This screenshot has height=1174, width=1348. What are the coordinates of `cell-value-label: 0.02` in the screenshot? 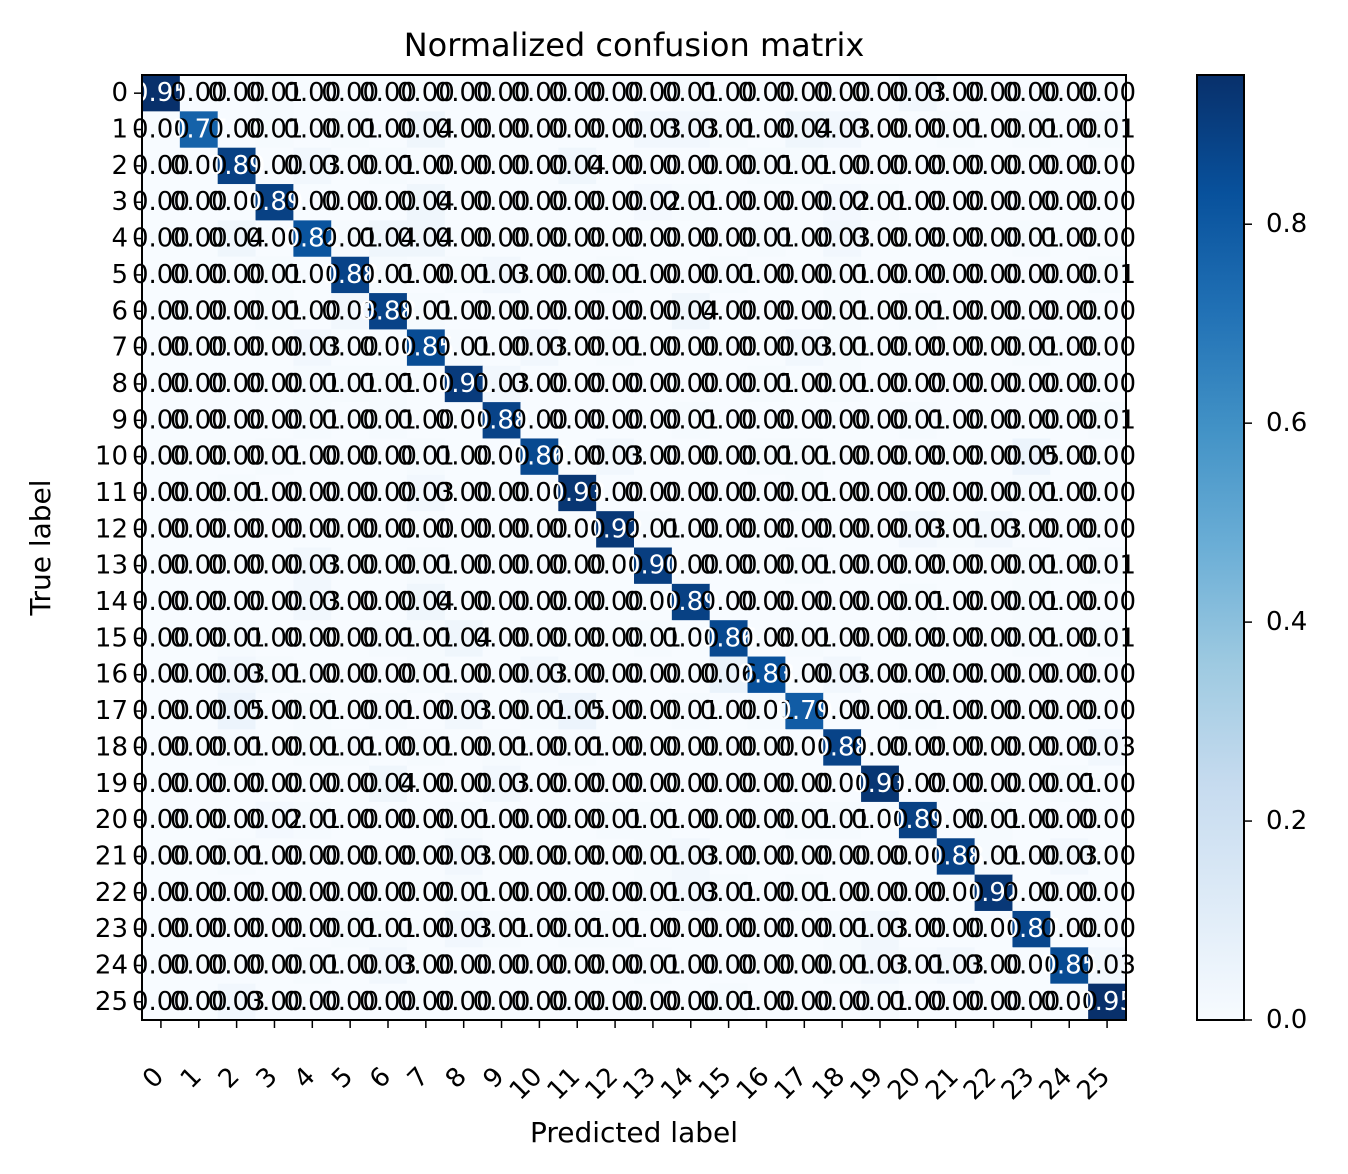 It's located at (275, 820).